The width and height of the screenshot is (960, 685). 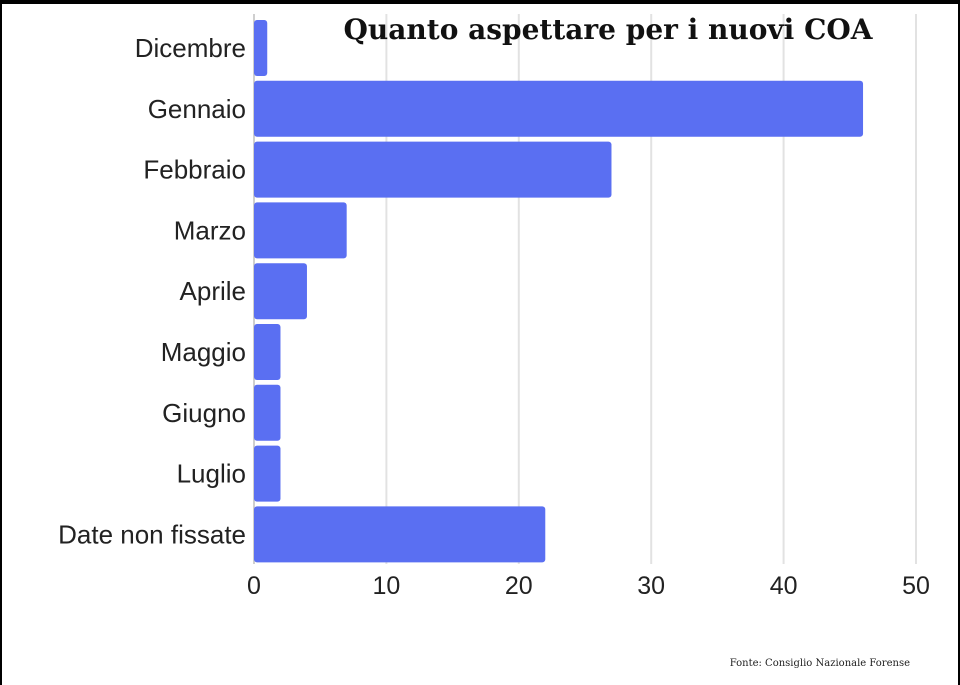 What do you see at coordinates (519, 586) in the screenshot?
I see `x-tick-label: 20` at bounding box center [519, 586].